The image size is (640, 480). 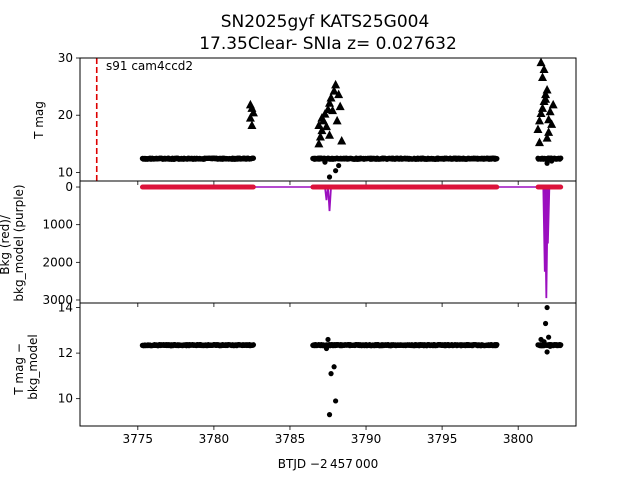 What do you see at coordinates (366, 439) in the screenshot?
I see `x-tick-label: 3790` at bounding box center [366, 439].